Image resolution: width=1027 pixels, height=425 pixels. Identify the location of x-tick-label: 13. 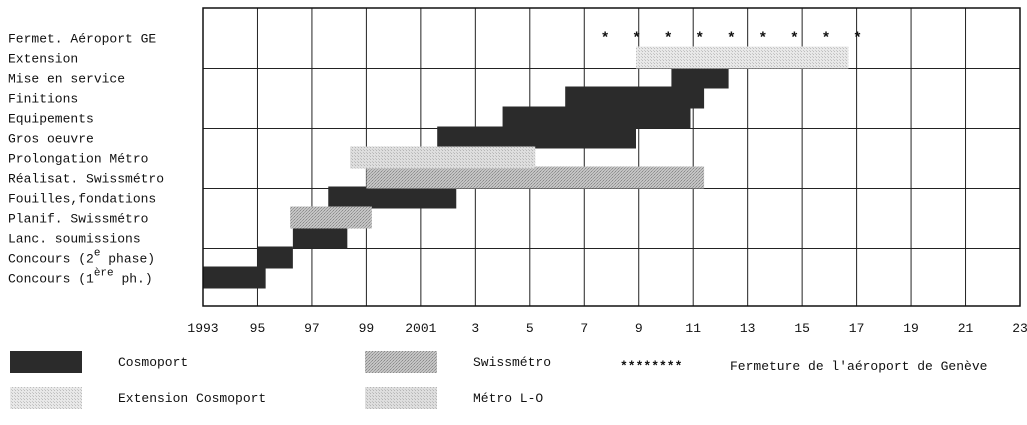
(748, 328).